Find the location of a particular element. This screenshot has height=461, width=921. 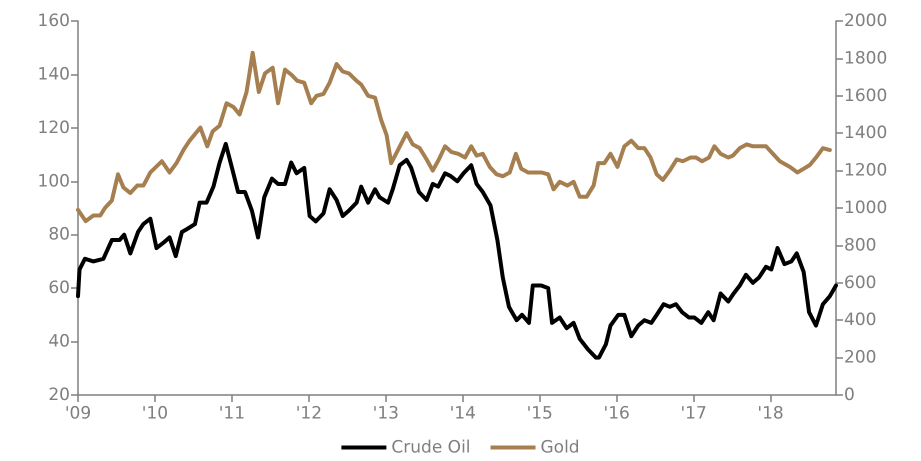

x-tick-label: '18 is located at coordinates (770, 414).